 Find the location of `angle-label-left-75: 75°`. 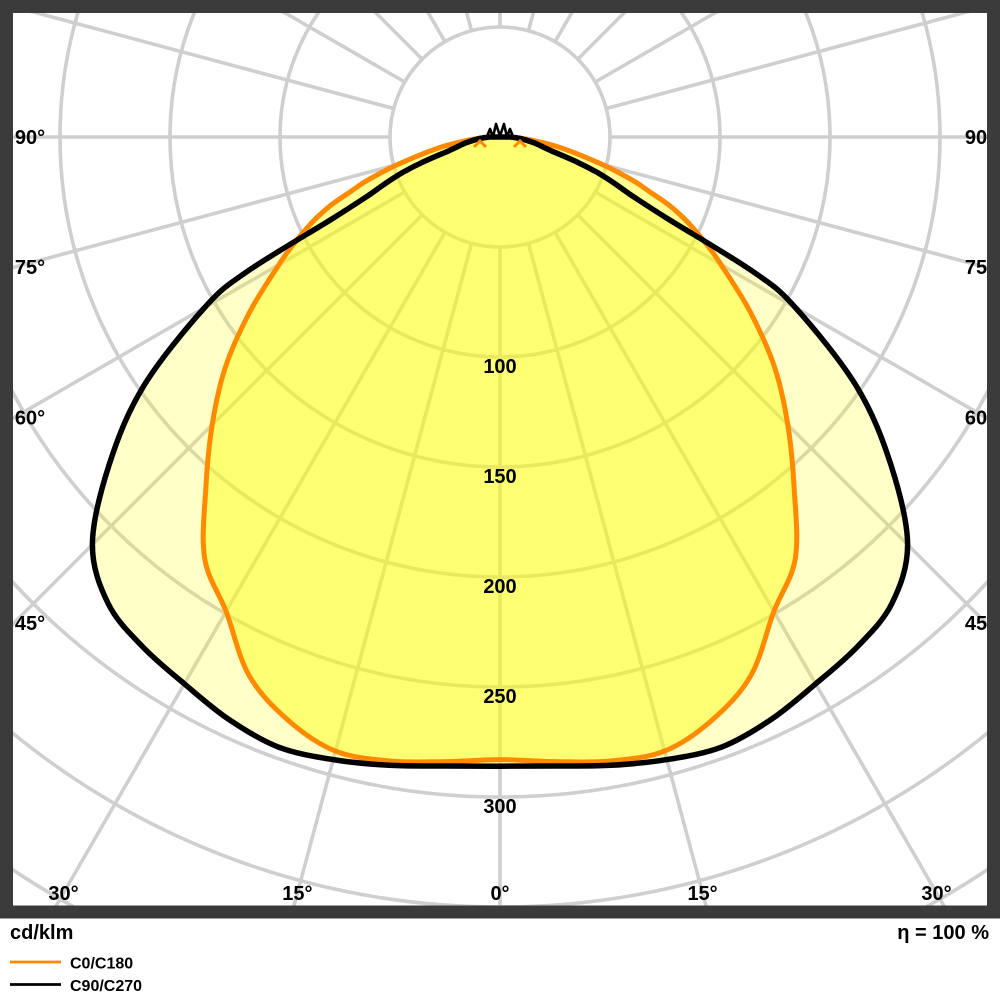

angle-label-left-75: 75° is located at coordinates (30, 268).